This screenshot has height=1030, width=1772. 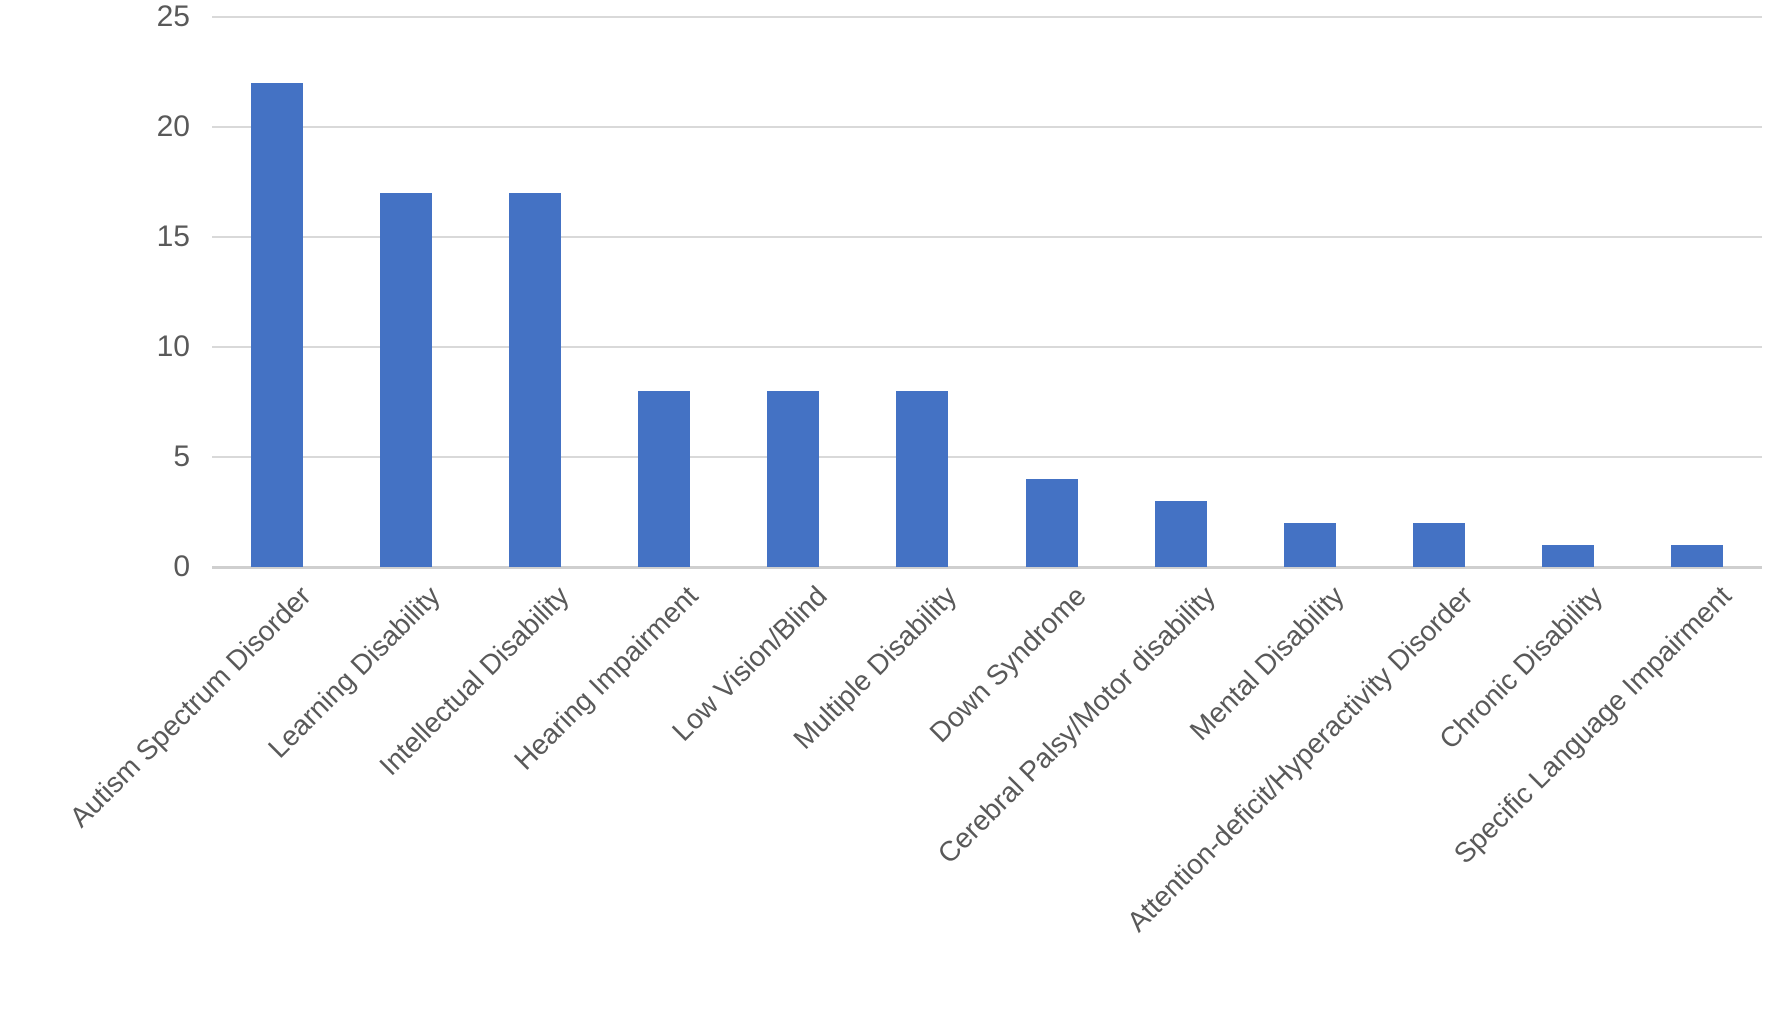 What do you see at coordinates (987, 567) in the screenshot?
I see `x-axis-line` at bounding box center [987, 567].